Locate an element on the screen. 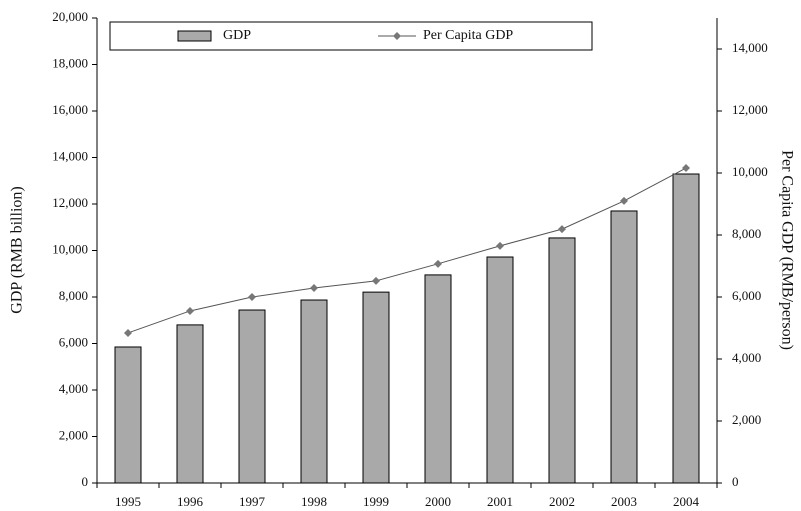 This screenshot has height=511, width=801. y2-tick-label: 14,000 is located at coordinates (750, 47).